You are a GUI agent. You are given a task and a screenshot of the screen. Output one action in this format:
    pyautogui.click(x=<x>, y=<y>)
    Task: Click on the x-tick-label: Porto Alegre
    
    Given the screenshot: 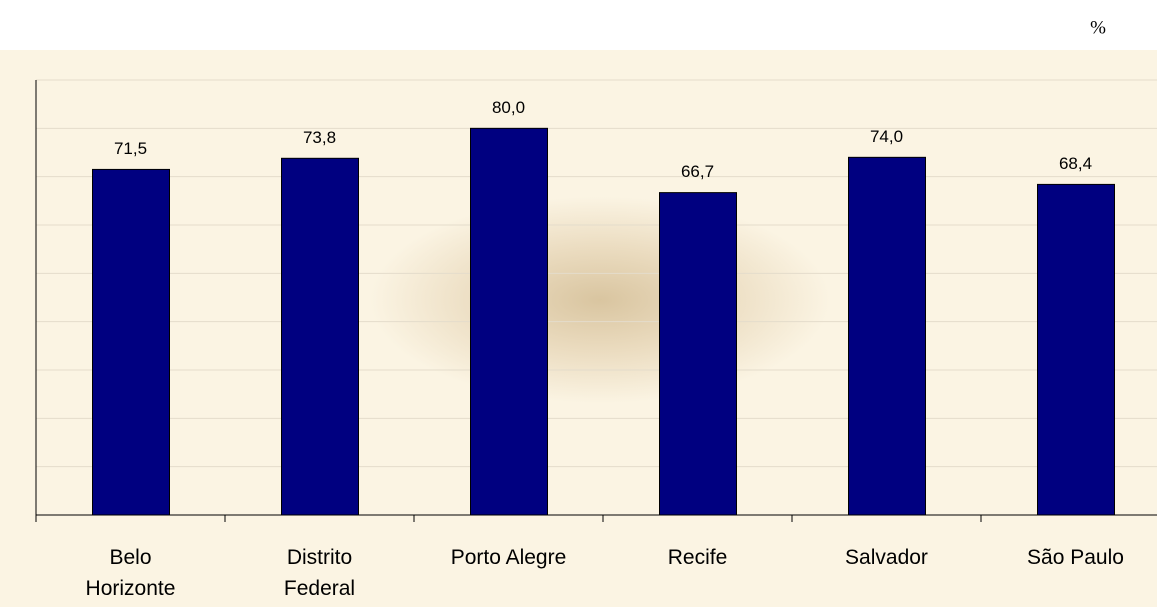 What is the action you would take?
    pyautogui.click(x=509, y=557)
    